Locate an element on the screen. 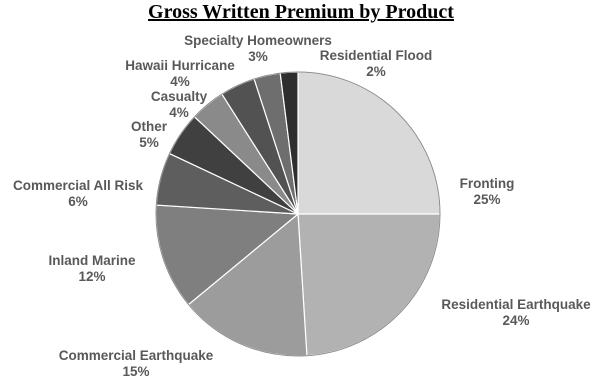 This screenshot has width=602, height=385. slice-label: Commercial Earthquake 15% is located at coordinates (136, 363).